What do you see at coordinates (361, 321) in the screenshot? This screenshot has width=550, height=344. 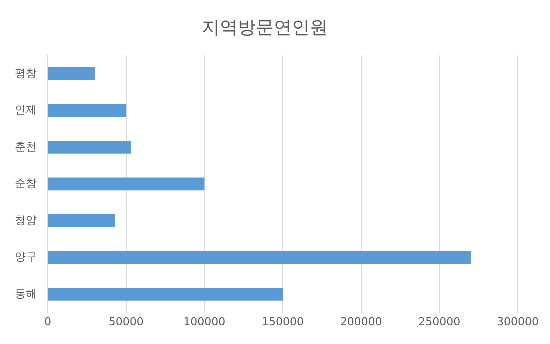 I see `x-tick-label: 200000` at bounding box center [361, 321].